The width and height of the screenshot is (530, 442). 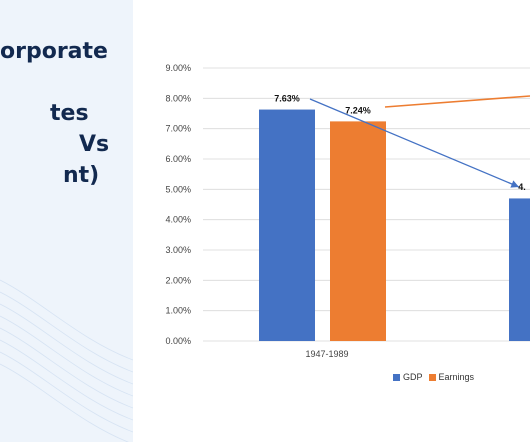 What do you see at coordinates (396, 377) in the screenshot?
I see `legend-swatch-gdp` at bounding box center [396, 377].